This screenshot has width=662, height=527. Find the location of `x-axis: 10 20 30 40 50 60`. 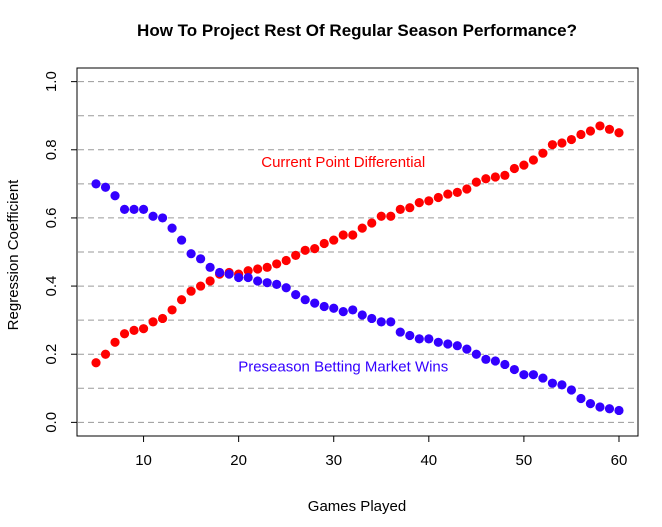

x-axis: 10 20 30 40 50 60 is located at coordinates (381, 452).